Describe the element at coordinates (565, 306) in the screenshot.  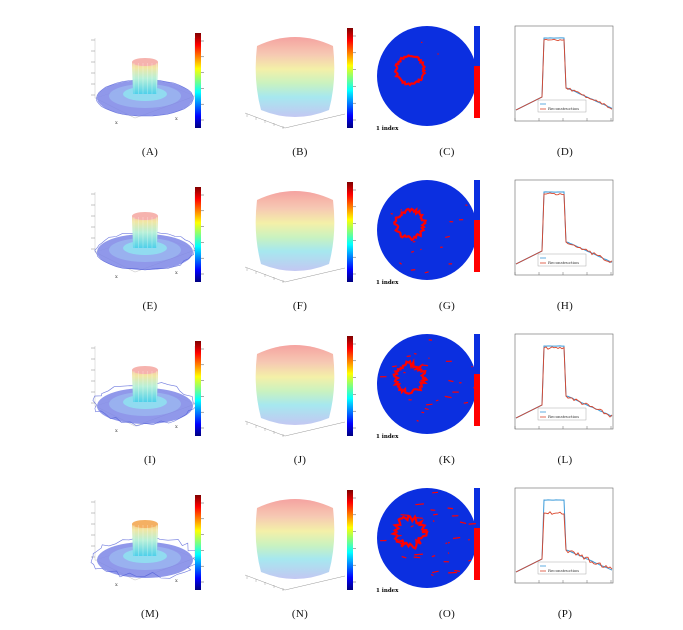
I see `panel-caption: (H)` at that location.